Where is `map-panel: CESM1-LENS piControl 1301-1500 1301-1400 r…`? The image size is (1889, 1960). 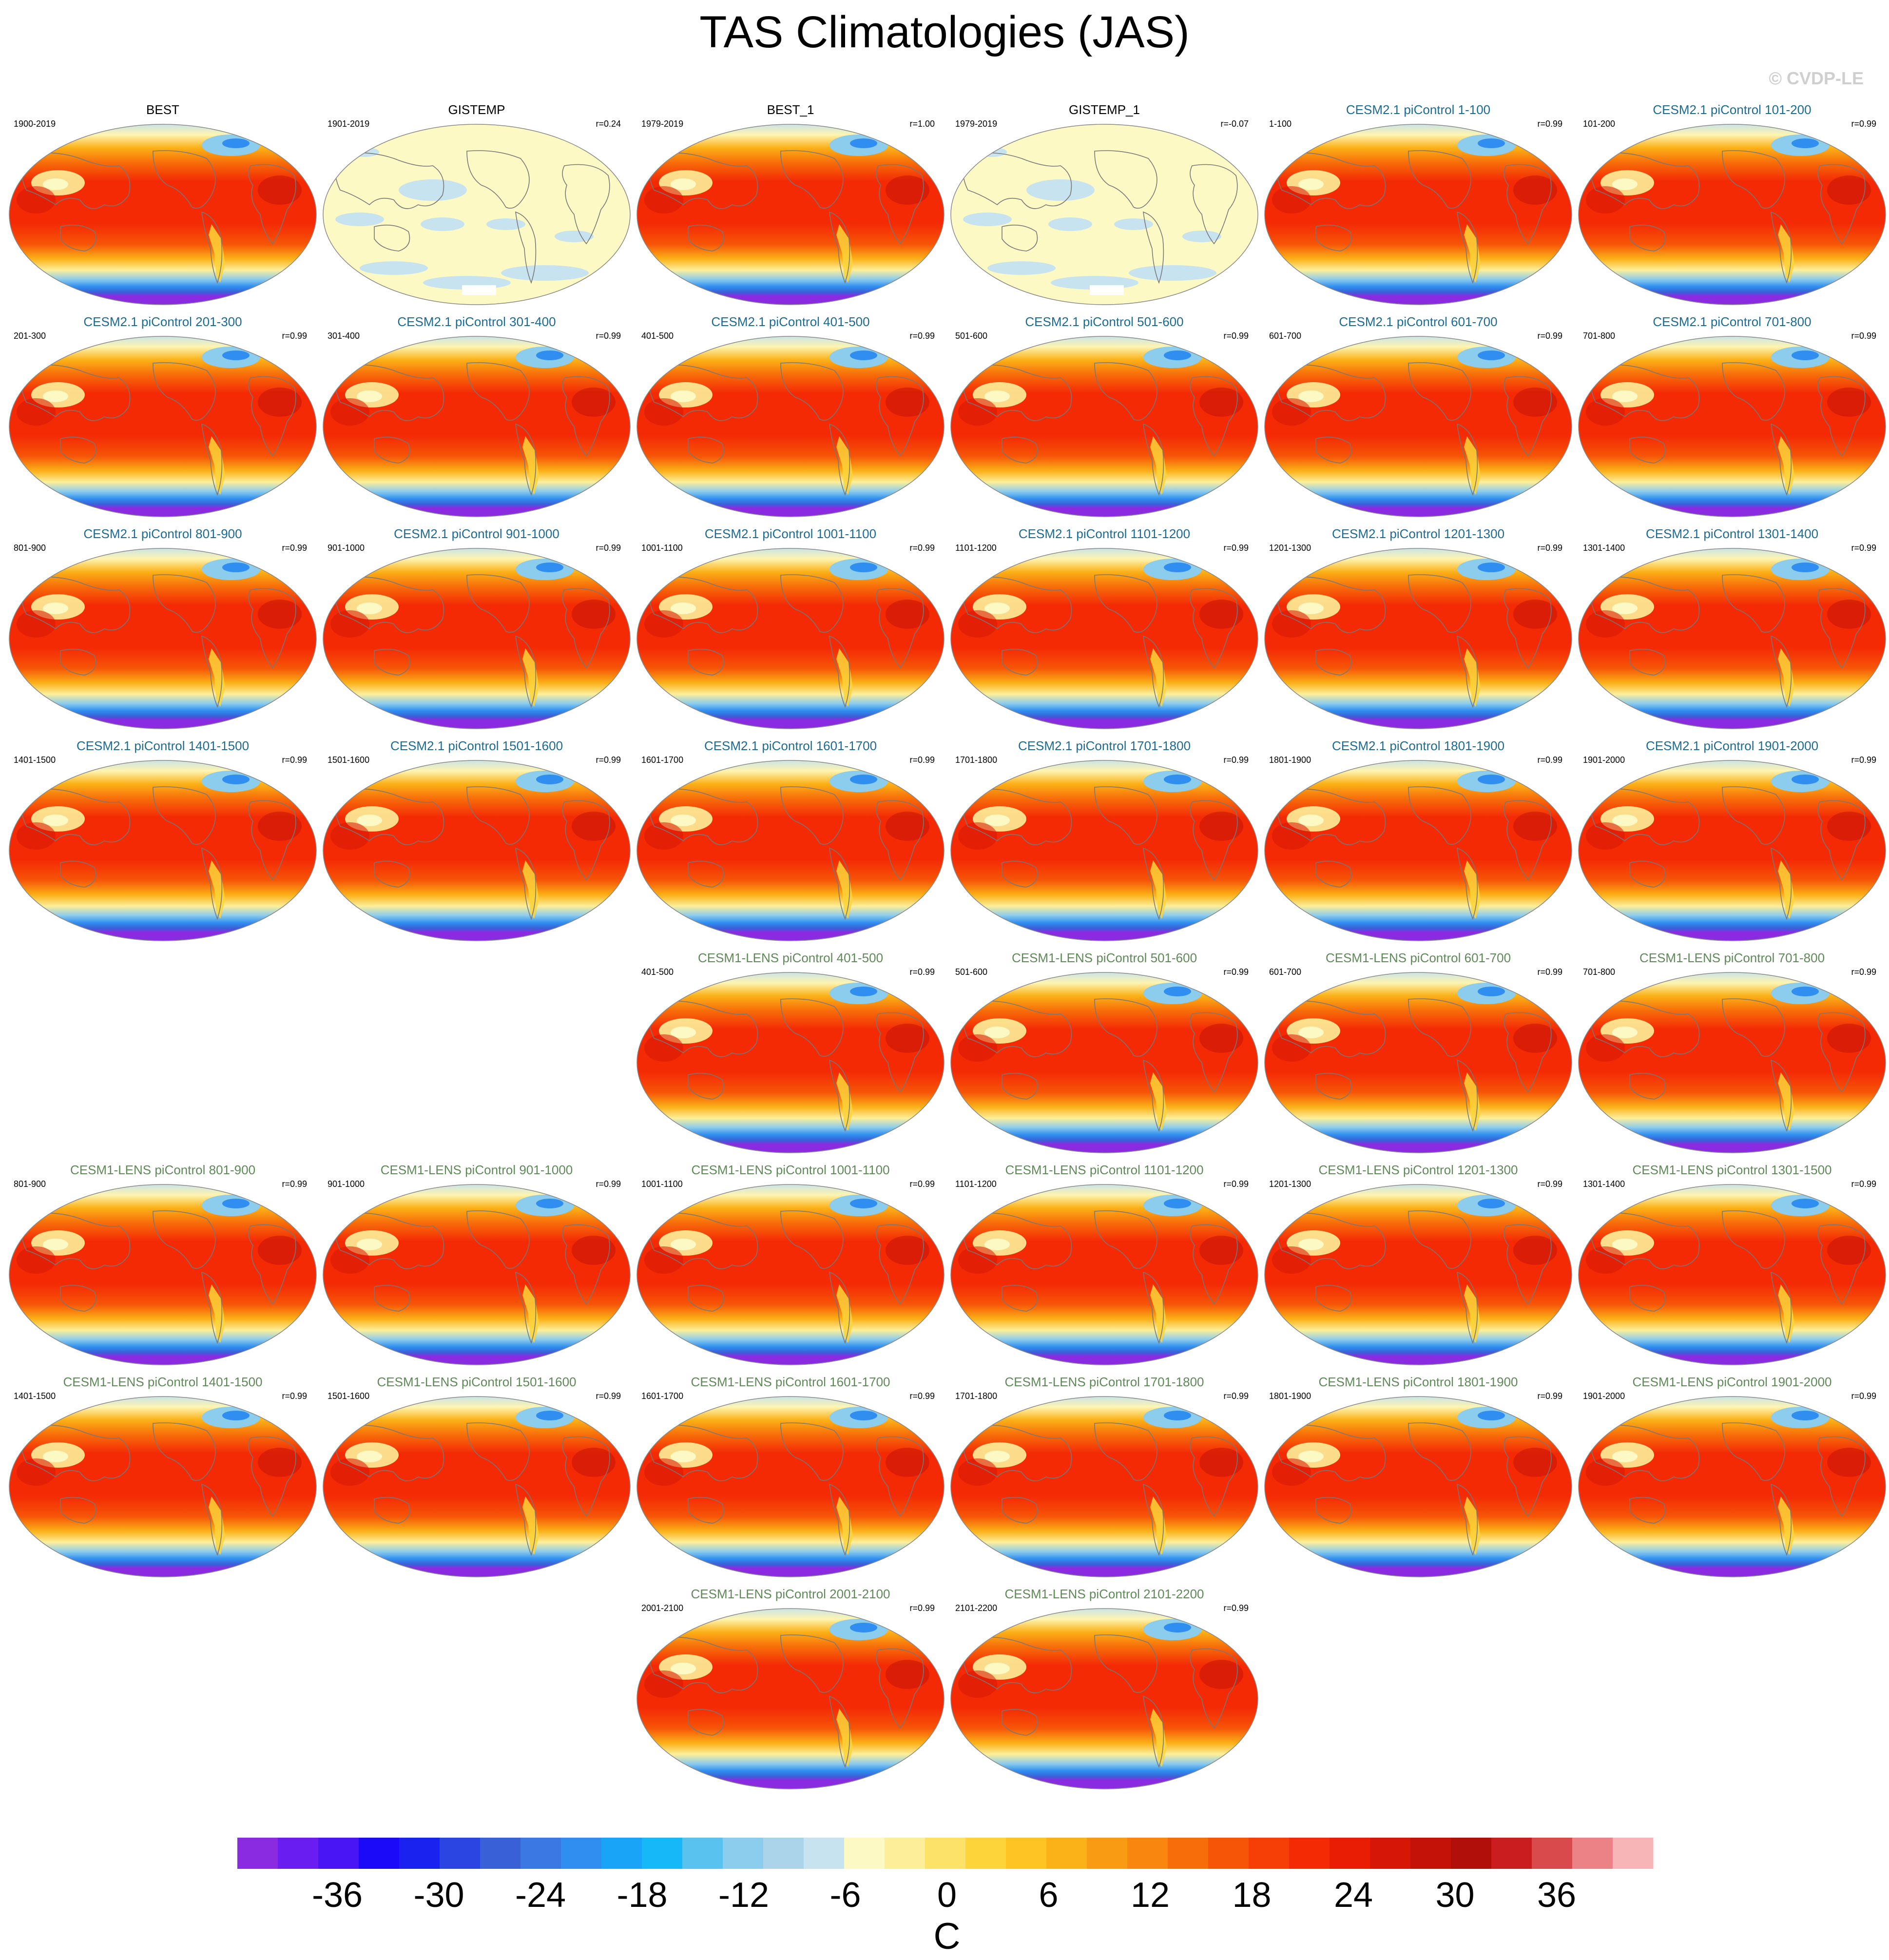 map-panel: CESM1-LENS piControl 1301-1500 1301-1400 r… is located at coordinates (1732, 1265).